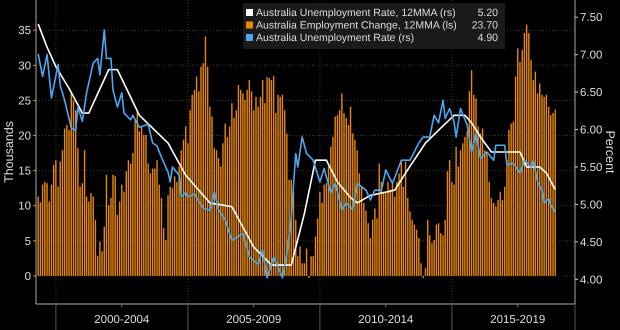 The height and width of the screenshot is (330, 620). Describe the element at coordinates (24, 66) in the screenshot. I see `y-tick-label: 30` at that location.